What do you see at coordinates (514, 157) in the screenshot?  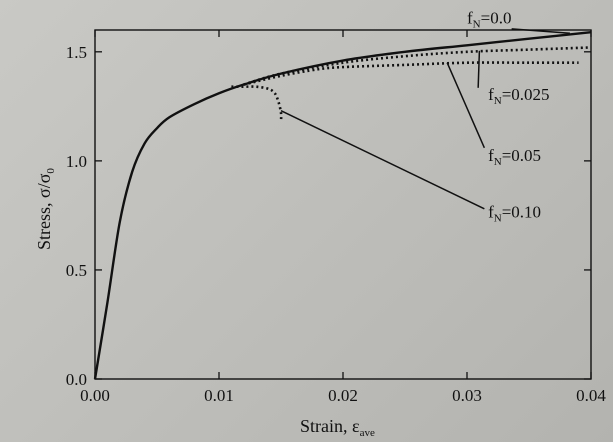 I see `series-label: fN=0.05` at bounding box center [514, 157].